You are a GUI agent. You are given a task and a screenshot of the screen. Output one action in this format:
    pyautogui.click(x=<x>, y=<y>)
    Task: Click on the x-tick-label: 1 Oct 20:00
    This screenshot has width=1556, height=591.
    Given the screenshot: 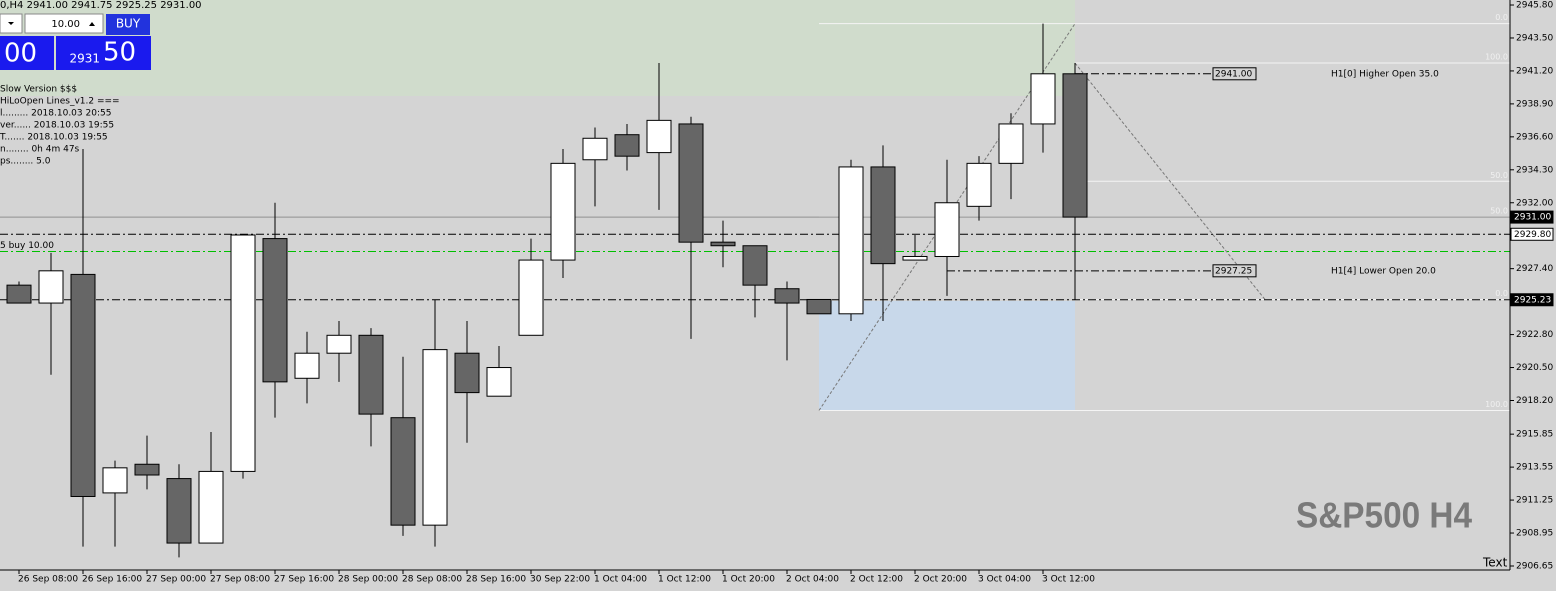 What is the action you would take?
    pyautogui.click(x=748, y=580)
    